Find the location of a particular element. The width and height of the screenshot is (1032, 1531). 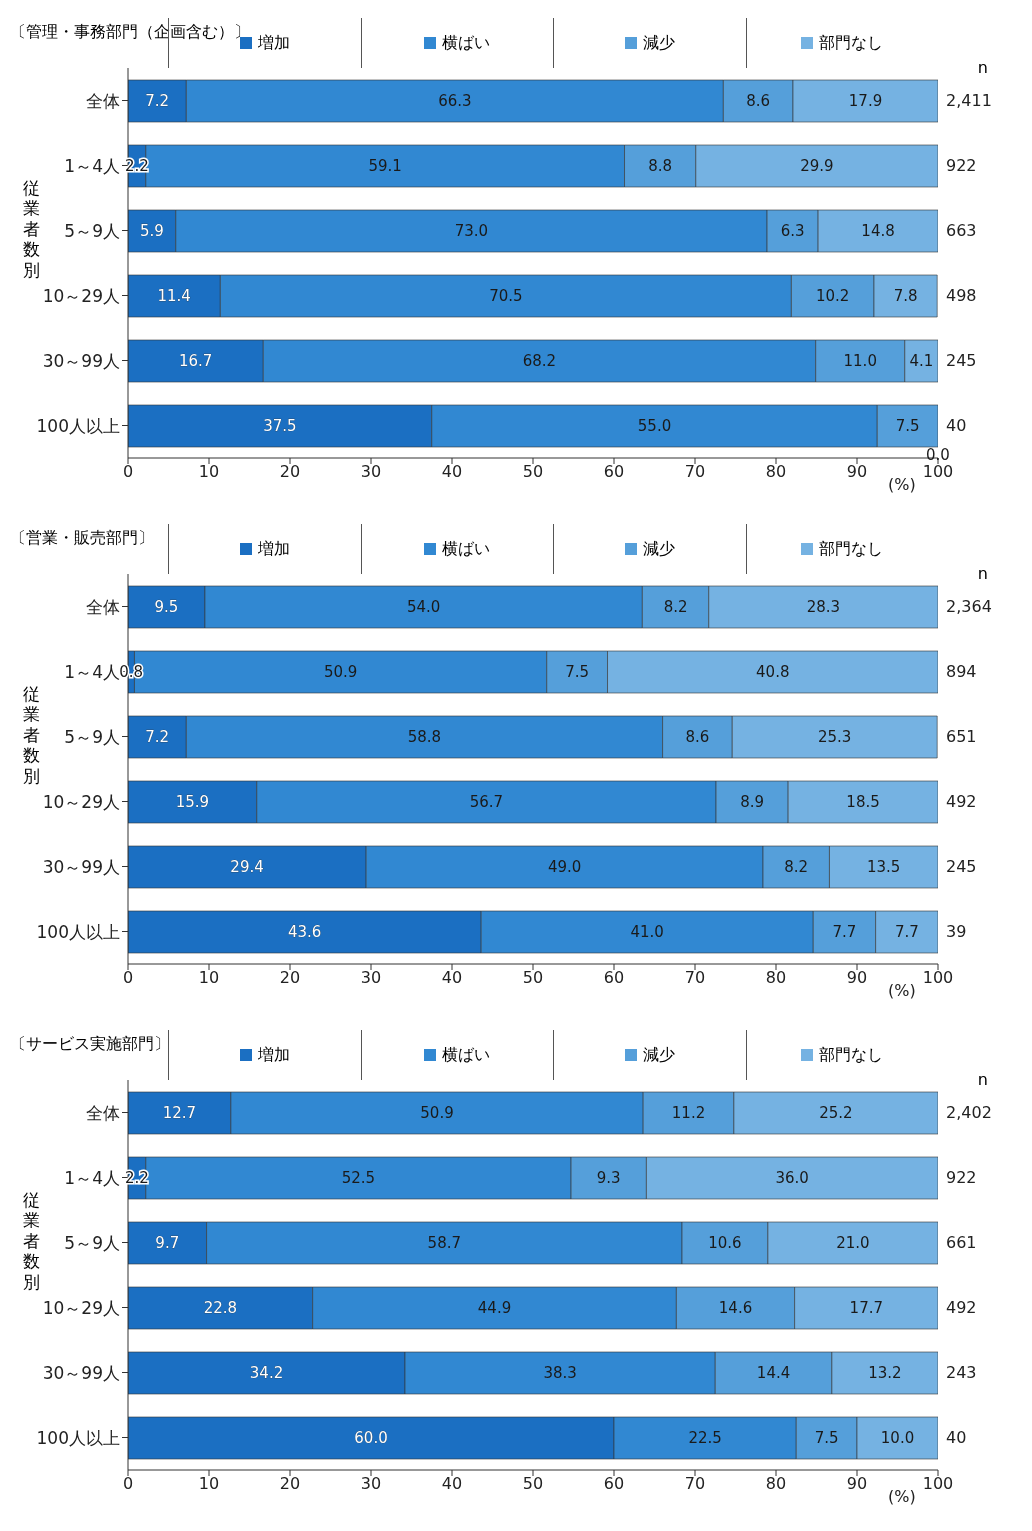

y-tick-label: 100人以上 is located at coordinates (78, 931).